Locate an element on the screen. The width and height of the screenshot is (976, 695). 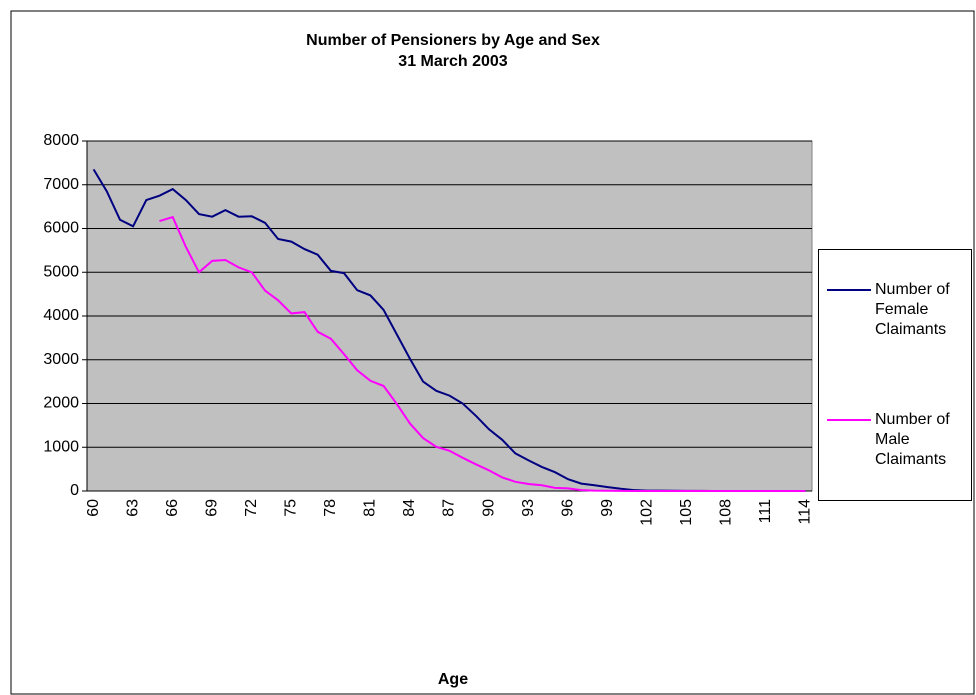
x-tick-label: 96 is located at coordinates (567, 508).